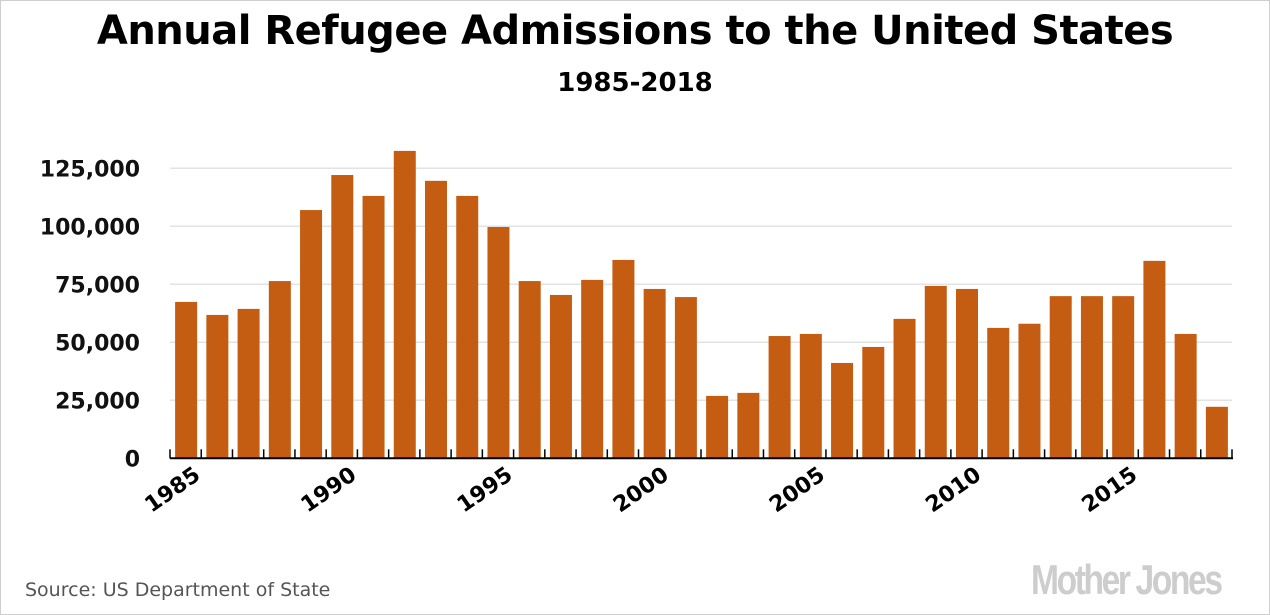  What do you see at coordinates (1185, 396) in the screenshot?
I see `bar-2017: 2017: 53600` at bounding box center [1185, 396].